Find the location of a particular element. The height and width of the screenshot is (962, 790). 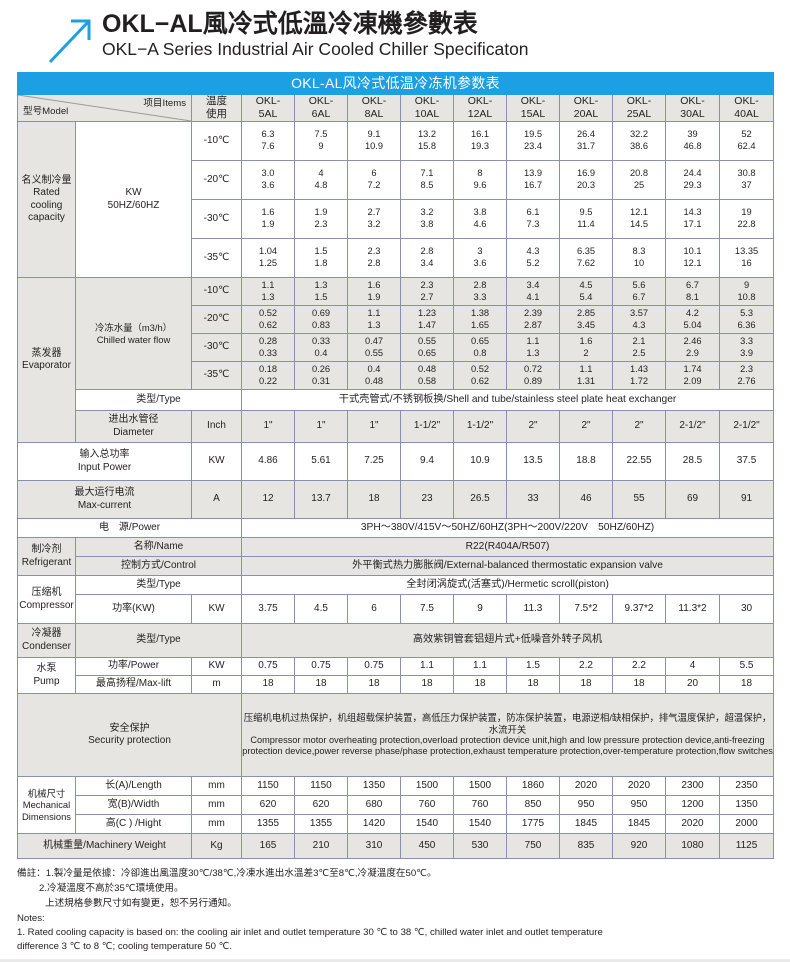

diameter-val-7: 2" is located at coordinates (639, 426).